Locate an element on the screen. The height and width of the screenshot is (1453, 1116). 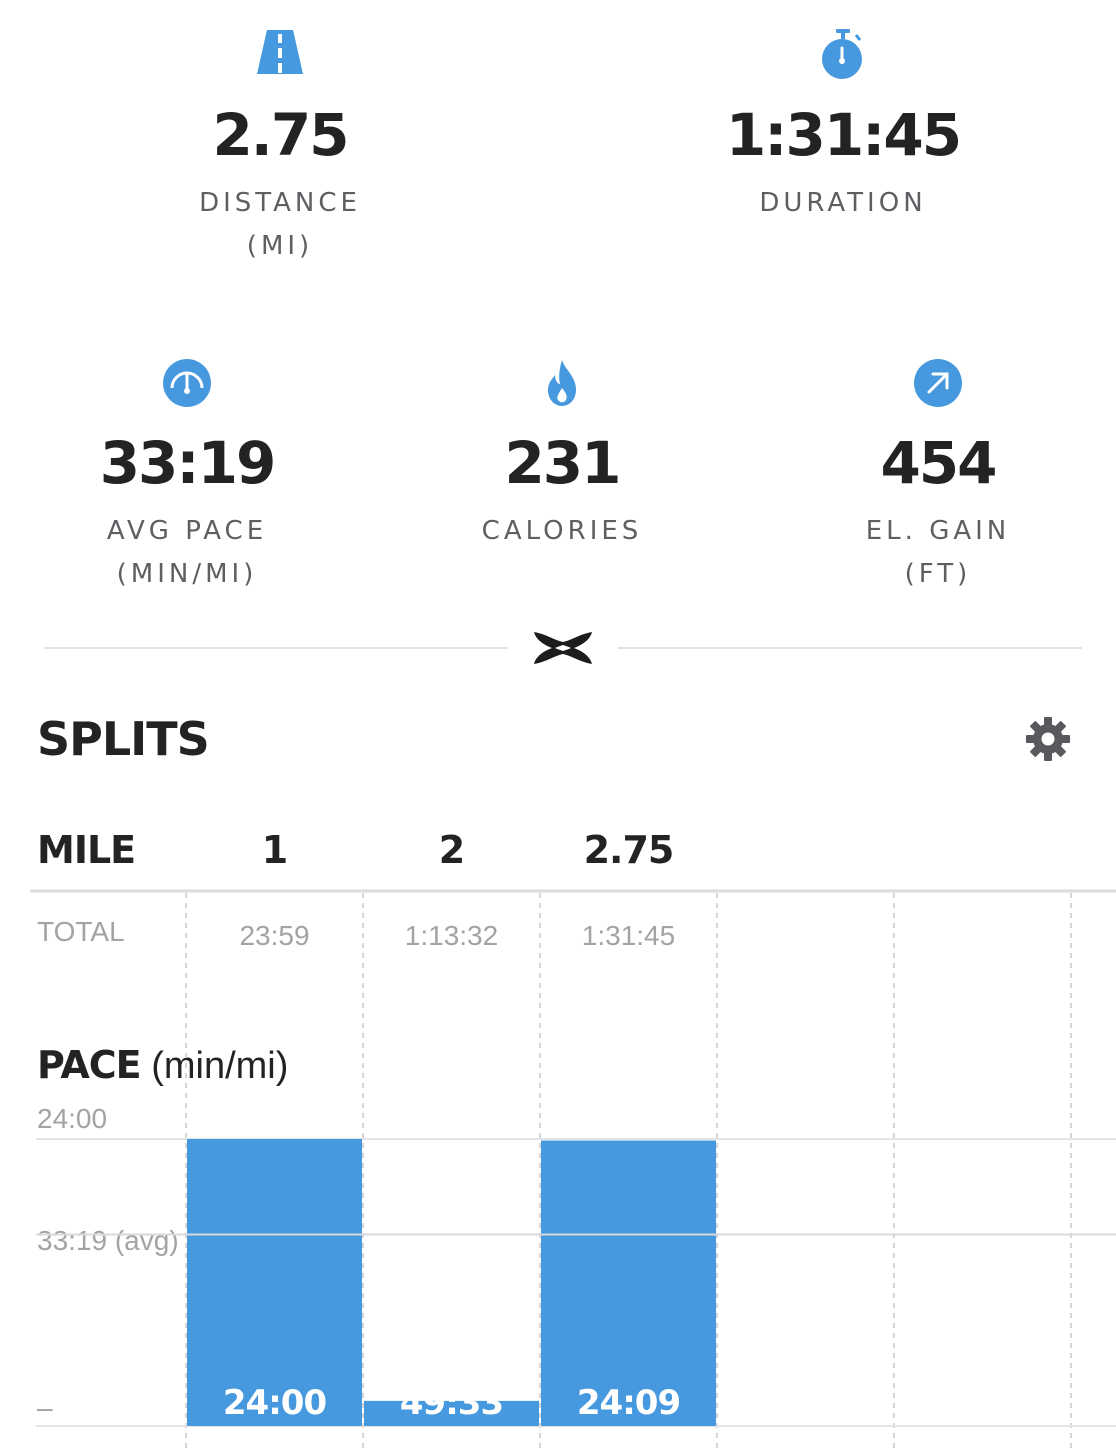
pace-unit: (min/mi) is located at coordinates (220, 1066).